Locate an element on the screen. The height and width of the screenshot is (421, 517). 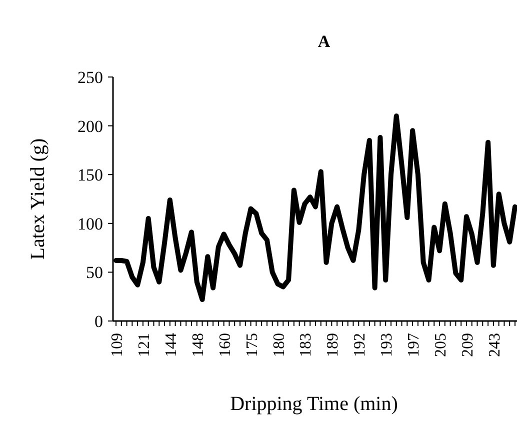
x-tick-label: 209 is located at coordinates (467, 345).